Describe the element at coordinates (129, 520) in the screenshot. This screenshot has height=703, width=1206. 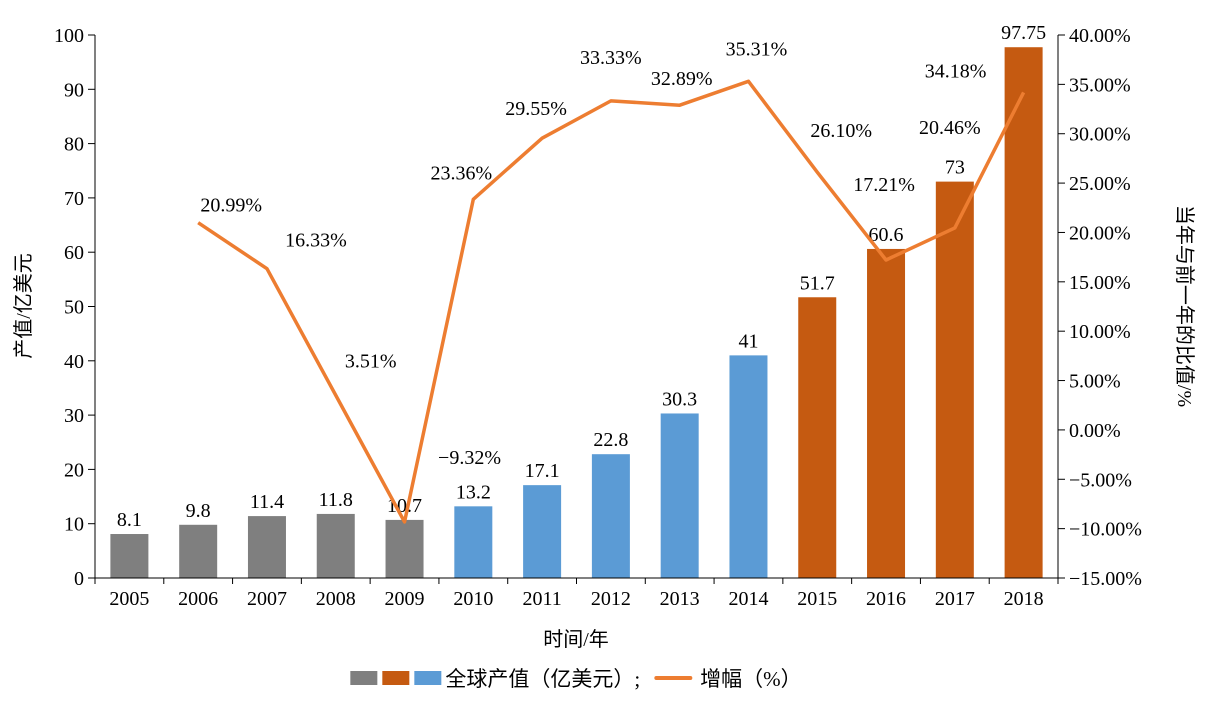
I see `bar-value-label-2005: 8.1` at that location.